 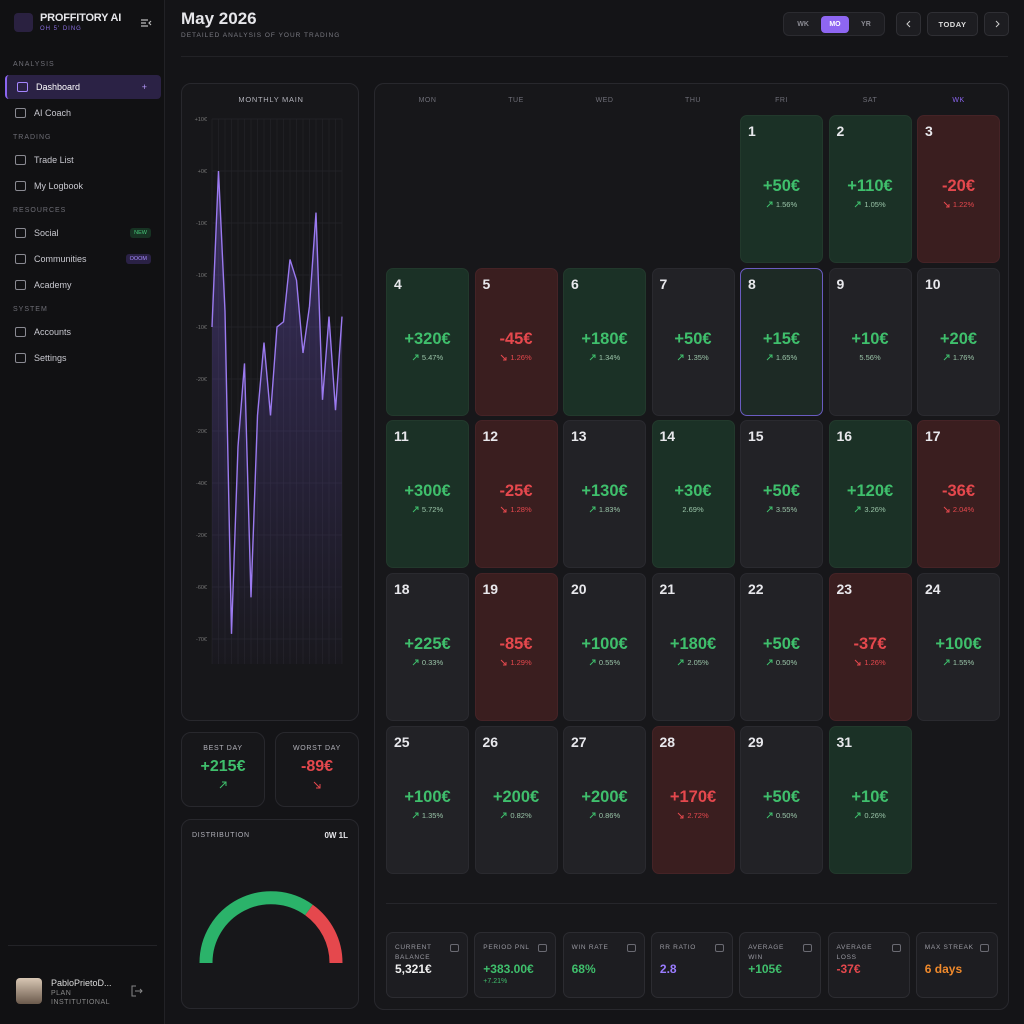 I want to click on brand: PROFFITORY AI OH 5' DING, so click(x=67, y=22).